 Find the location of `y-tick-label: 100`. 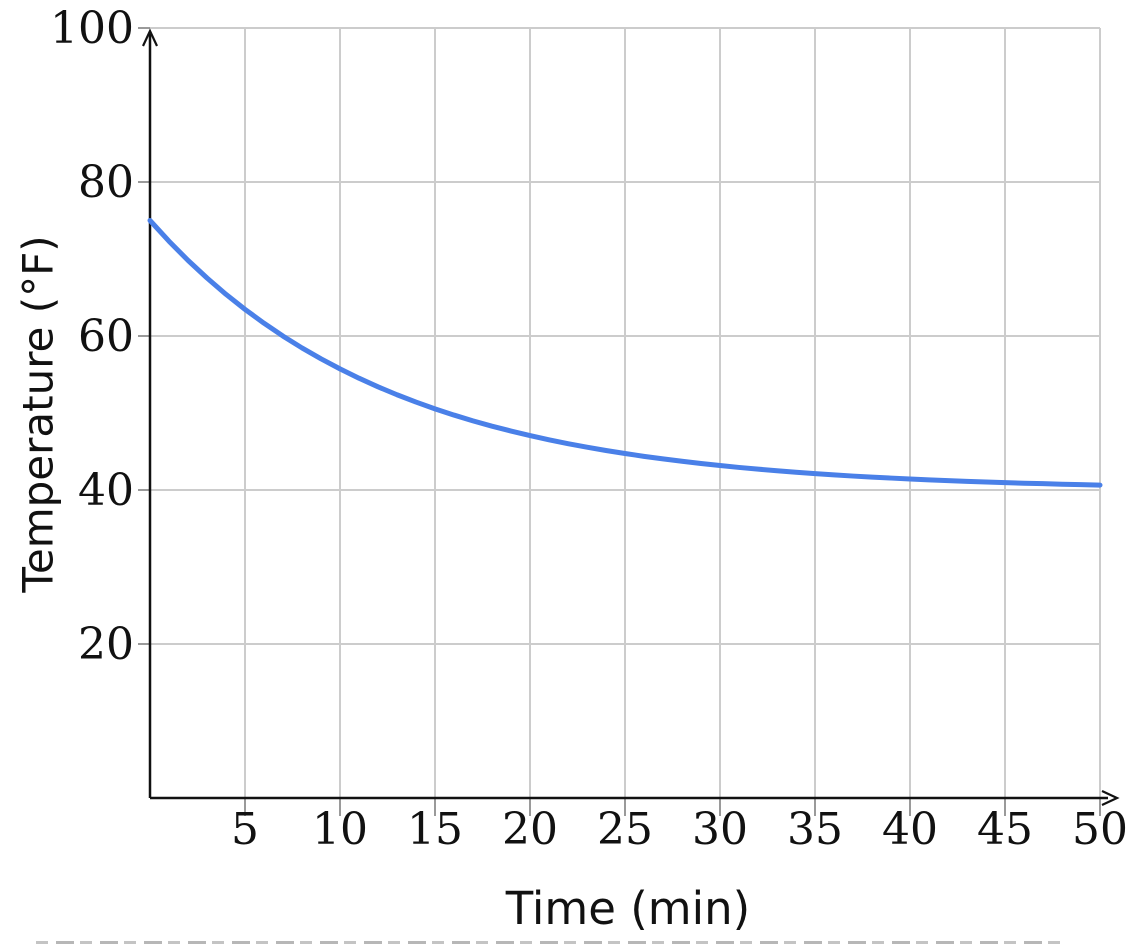

y-tick-label: 100 is located at coordinates (92, 28).